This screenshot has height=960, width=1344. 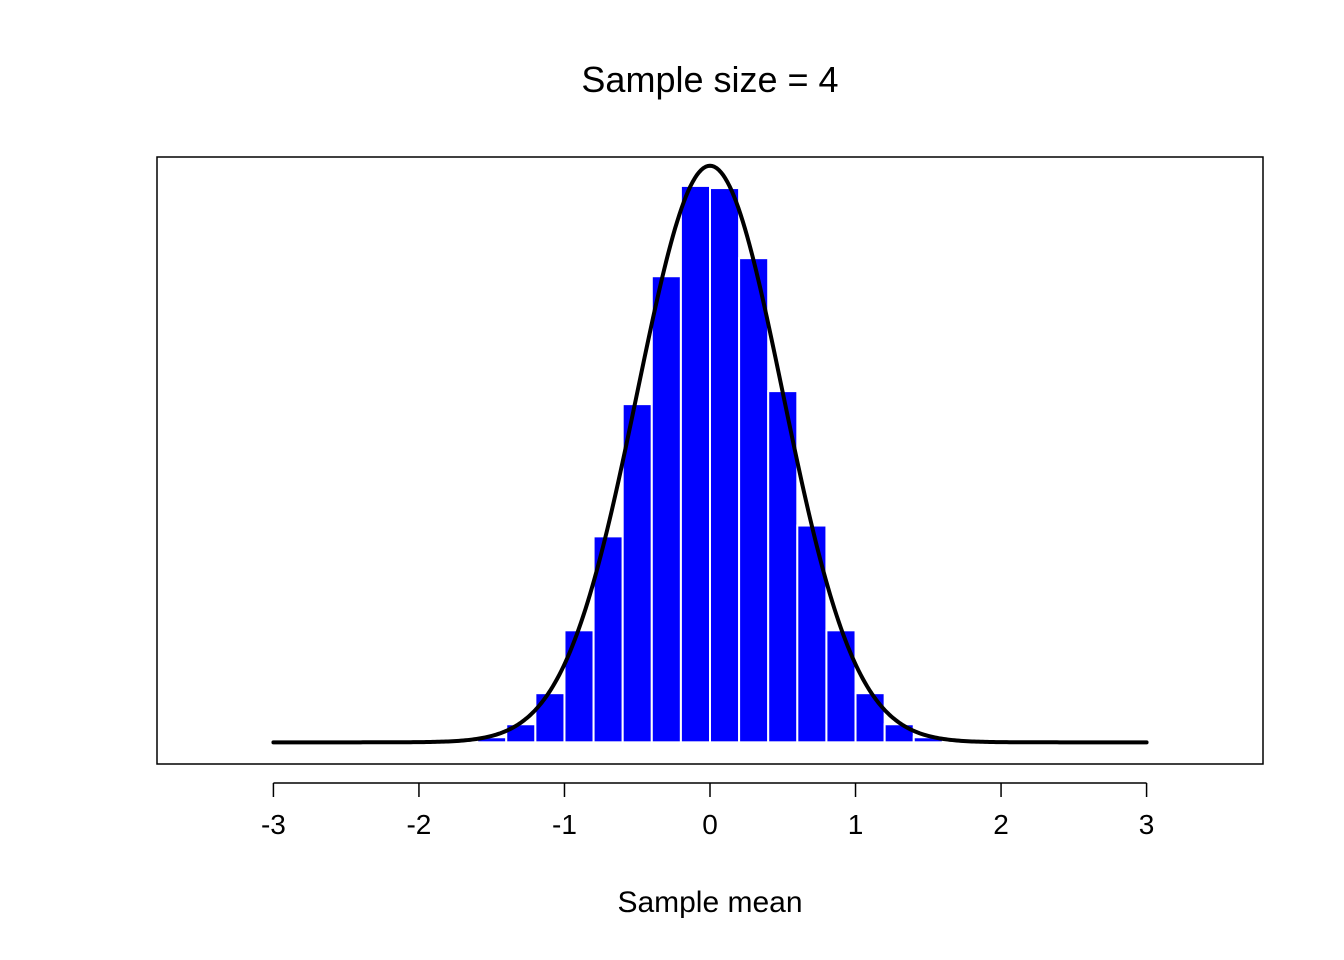 What do you see at coordinates (856, 824) in the screenshot?
I see `x-tick-label: 1` at bounding box center [856, 824].